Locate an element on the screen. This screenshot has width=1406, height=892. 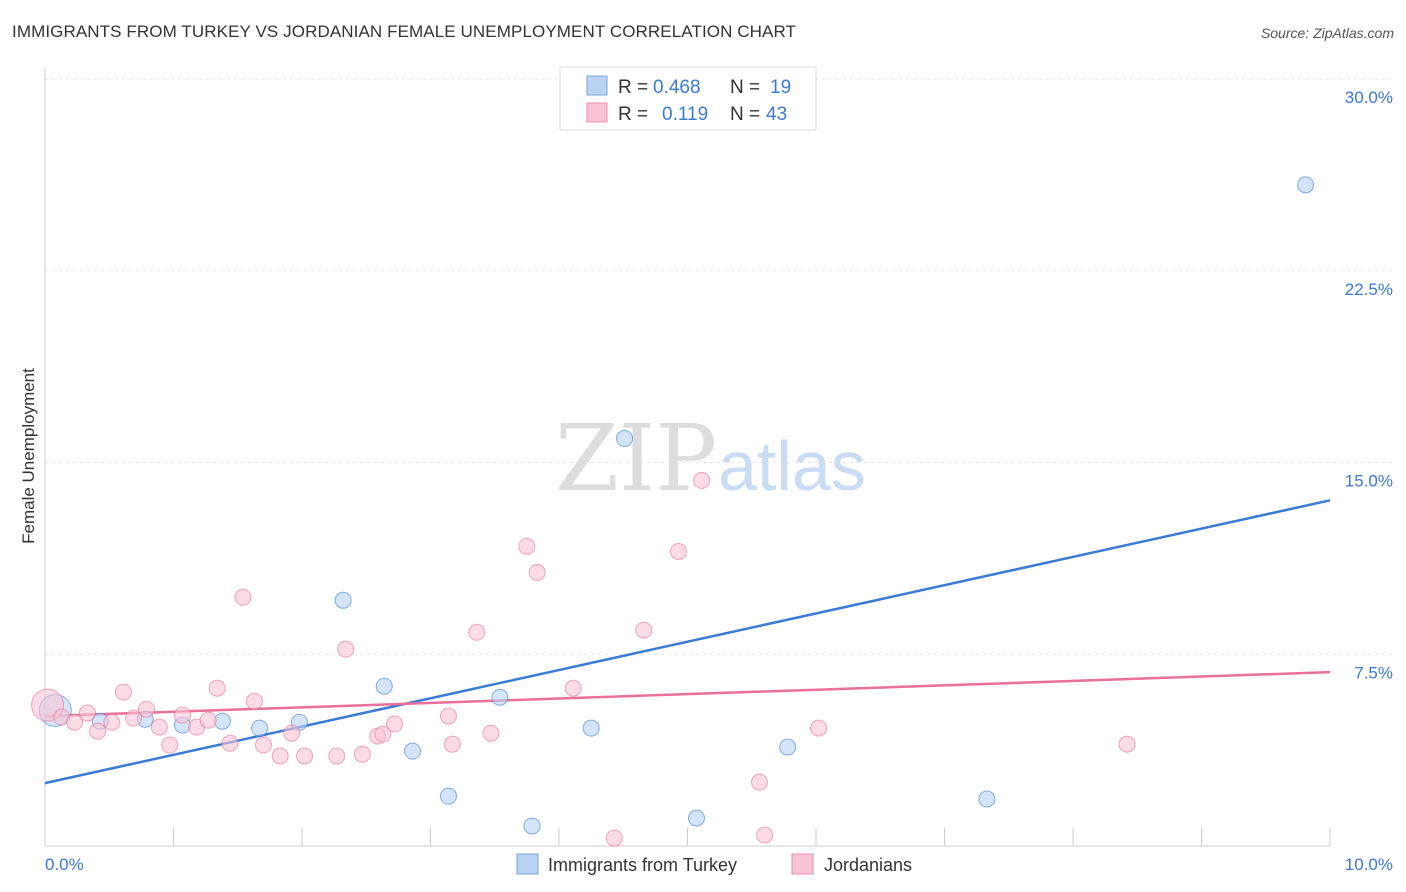
legend-swatch-pink is located at coordinates (597, 112).